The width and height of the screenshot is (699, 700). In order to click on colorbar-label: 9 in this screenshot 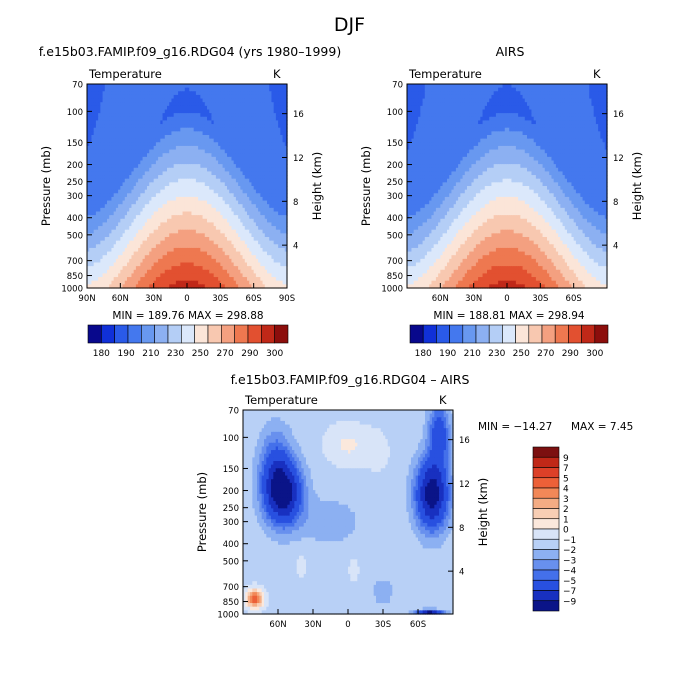, I will do `click(566, 459)`.